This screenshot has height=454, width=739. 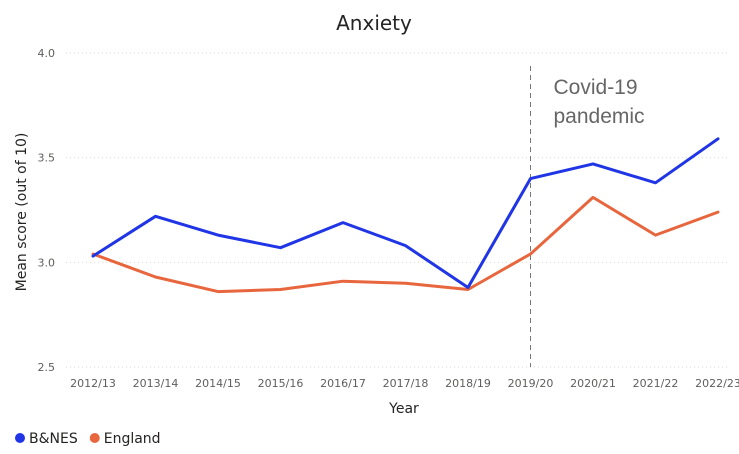 What do you see at coordinates (93, 383) in the screenshot?
I see `x-tick-label: 2012/13` at bounding box center [93, 383].